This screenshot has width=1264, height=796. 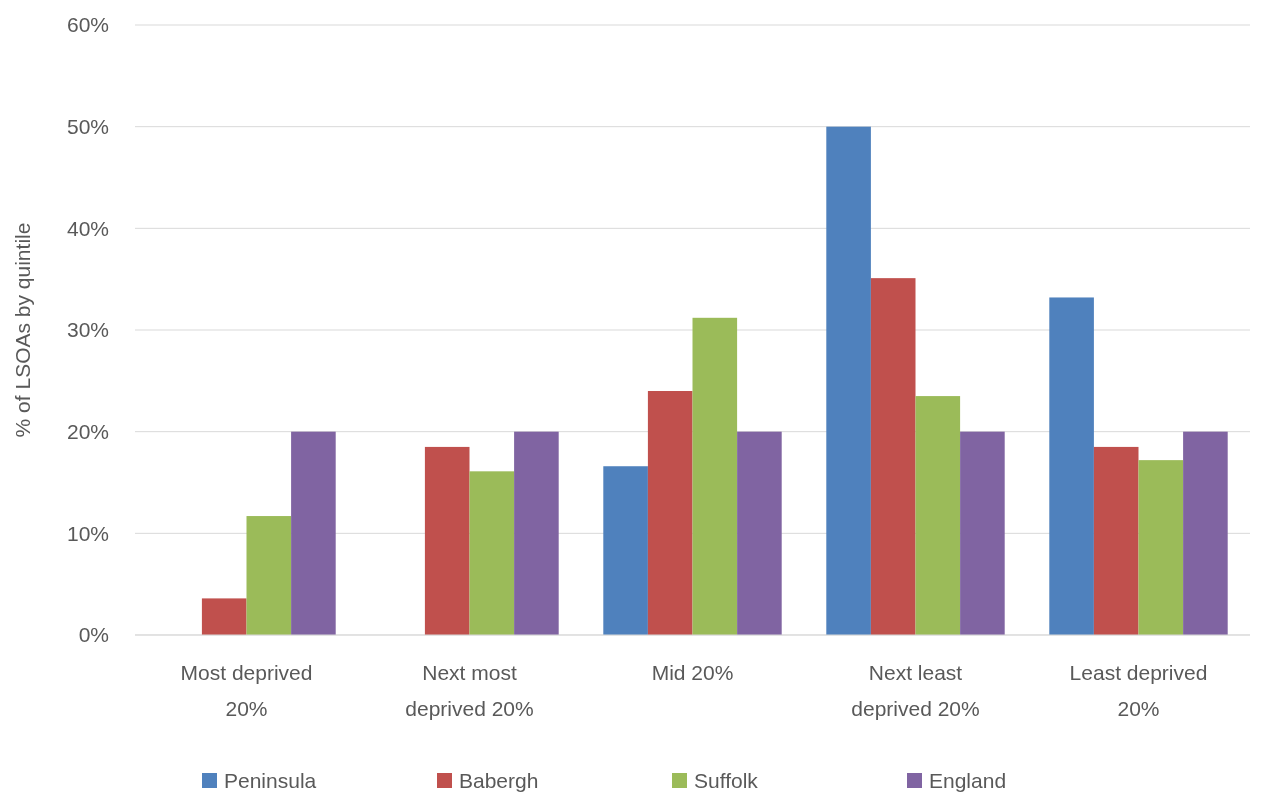 What do you see at coordinates (968, 781) in the screenshot?
I see `legend-label: England` at bounding box center [968, 781].